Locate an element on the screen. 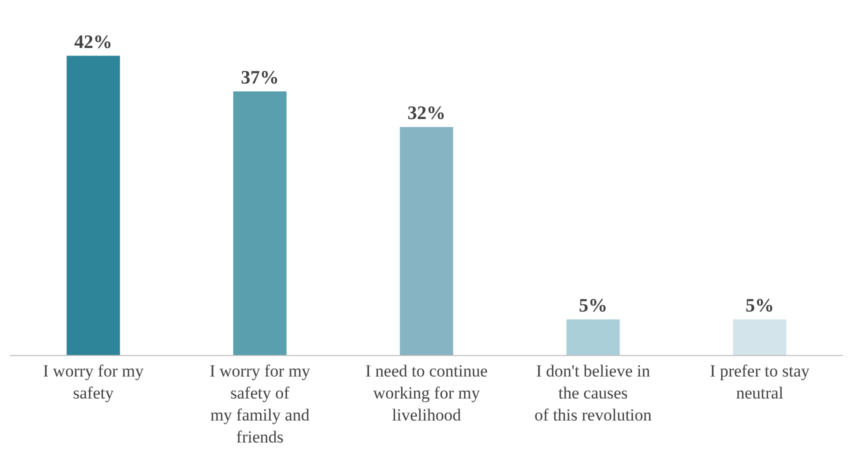  x-tick-label: I worry for my safety is located at coordinates (93, 381).